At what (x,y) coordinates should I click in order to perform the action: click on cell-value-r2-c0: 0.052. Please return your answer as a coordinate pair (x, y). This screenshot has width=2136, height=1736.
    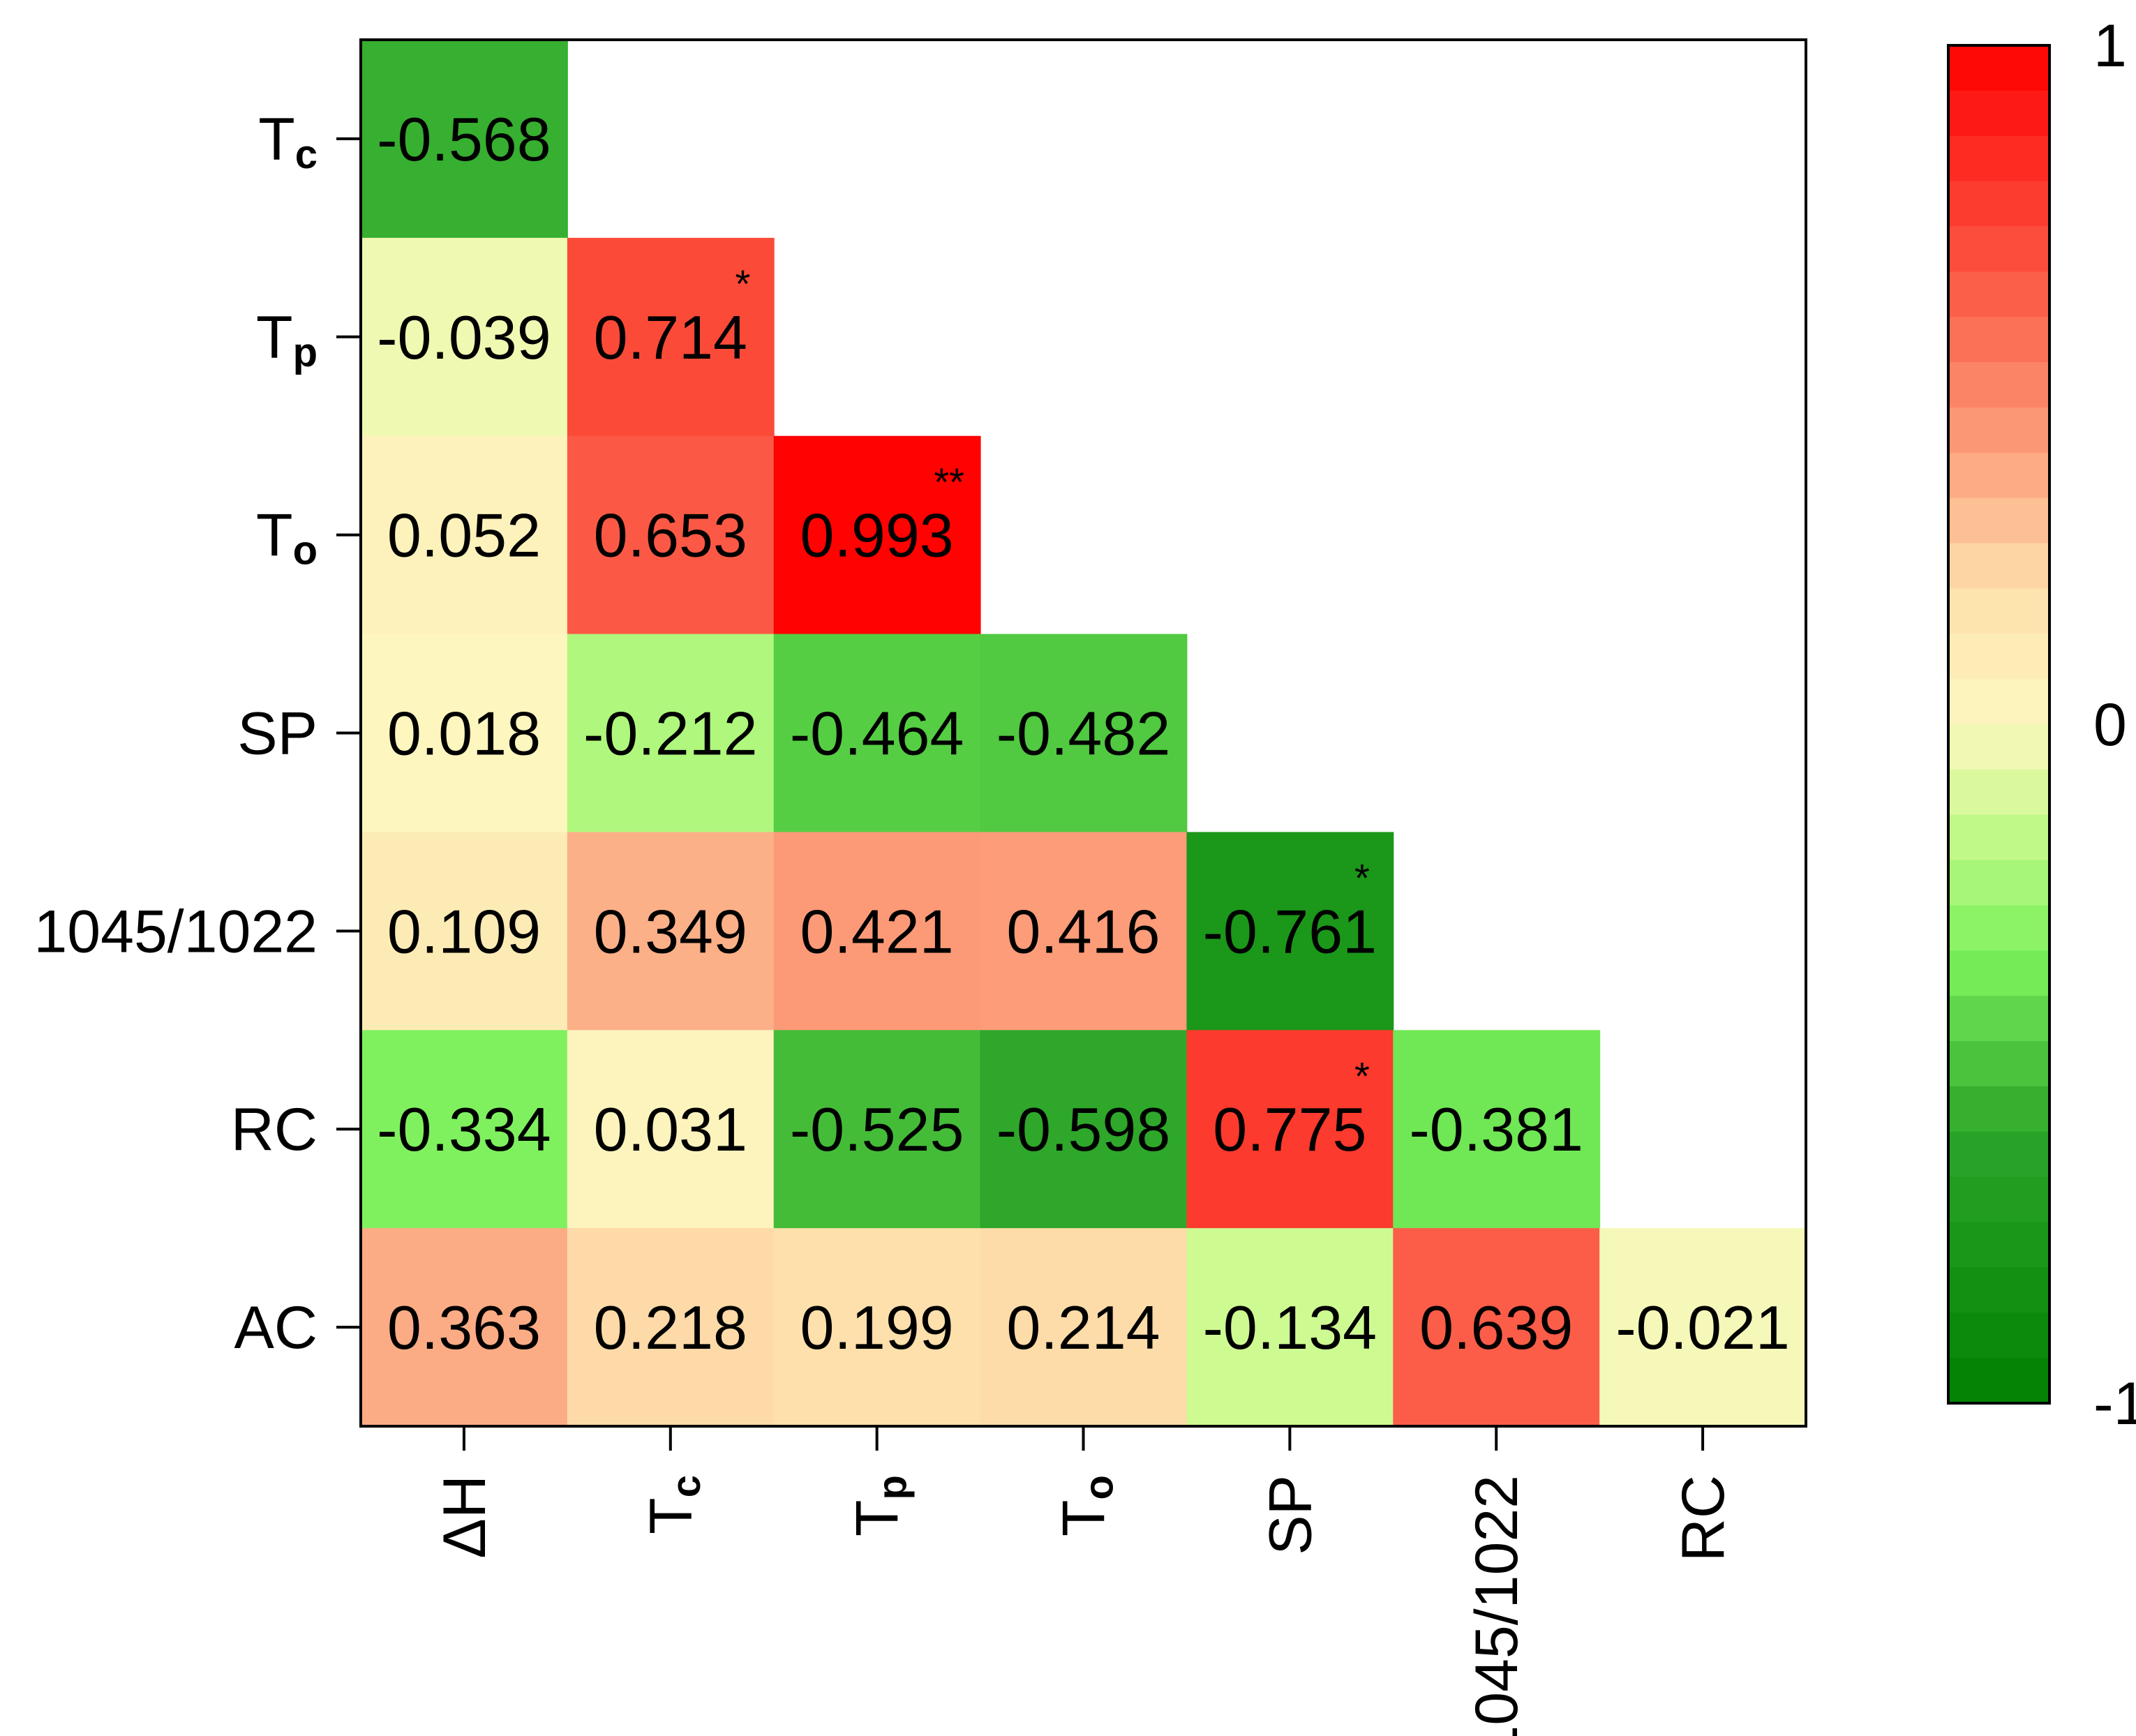
    Looking at the image, I should click on (464, 535).